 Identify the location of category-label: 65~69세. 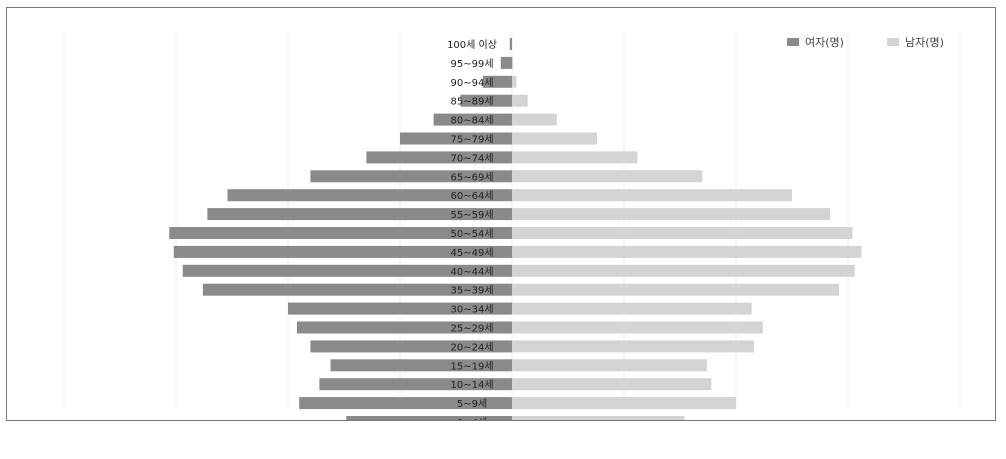
(471, 177).